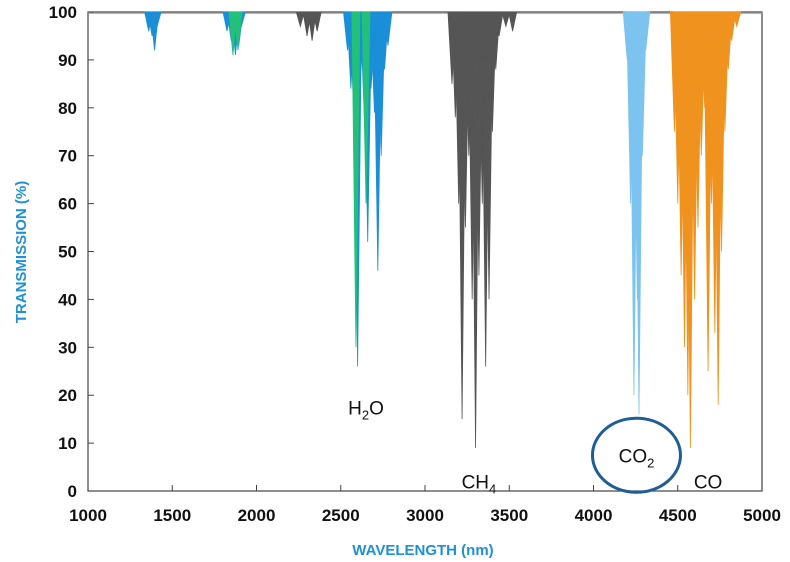  Describe the element at coordinates (425, 515) in the screenshot. I see `x-tick-label: 3000` at that location.